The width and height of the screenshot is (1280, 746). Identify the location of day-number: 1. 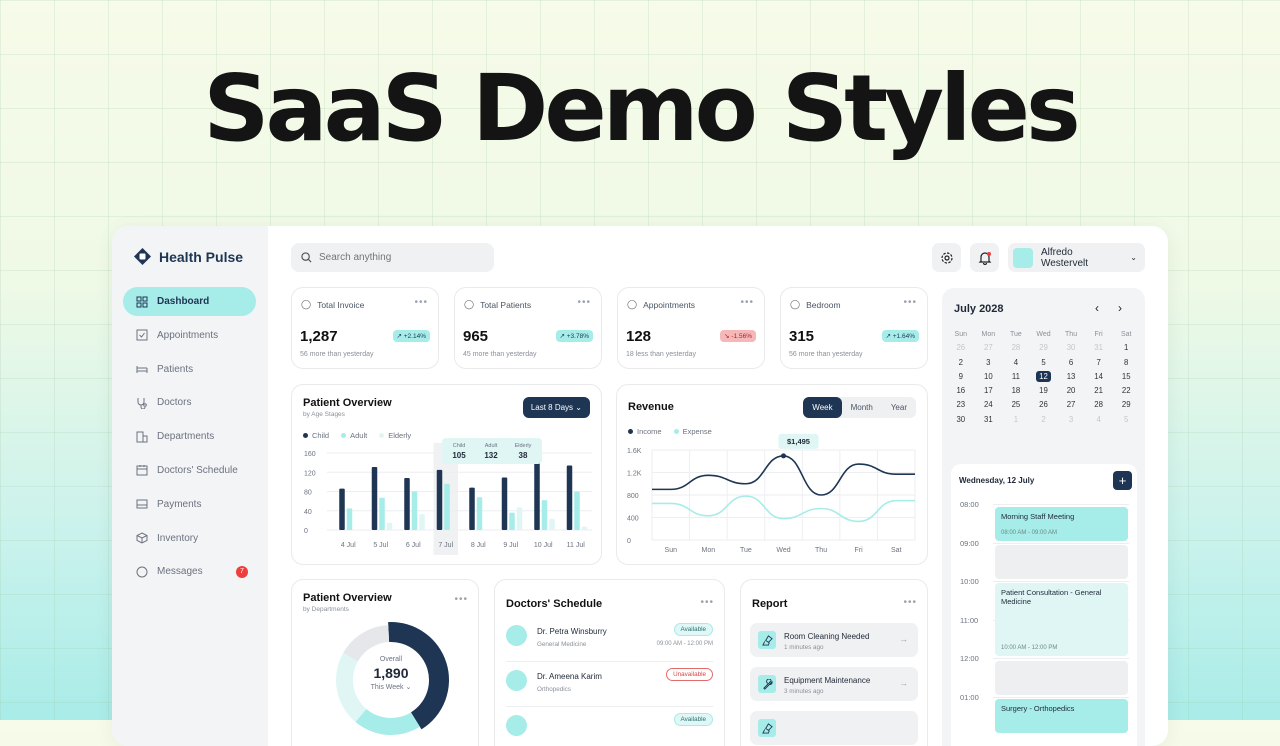
(1016, 419).